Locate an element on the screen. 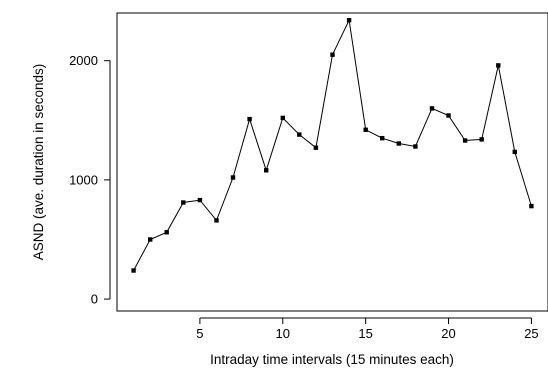  x-tick-label: 5 is located at coordinates (199, 333).